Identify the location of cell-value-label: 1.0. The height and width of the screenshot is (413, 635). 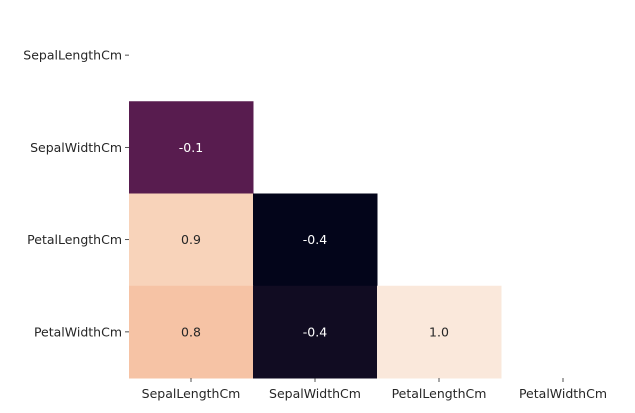
(439, 331).